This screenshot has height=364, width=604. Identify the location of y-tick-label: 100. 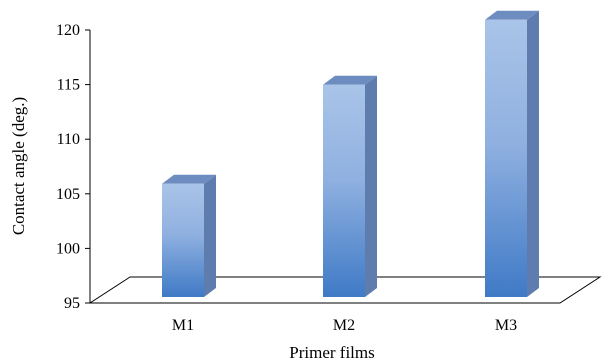
(68, 248).